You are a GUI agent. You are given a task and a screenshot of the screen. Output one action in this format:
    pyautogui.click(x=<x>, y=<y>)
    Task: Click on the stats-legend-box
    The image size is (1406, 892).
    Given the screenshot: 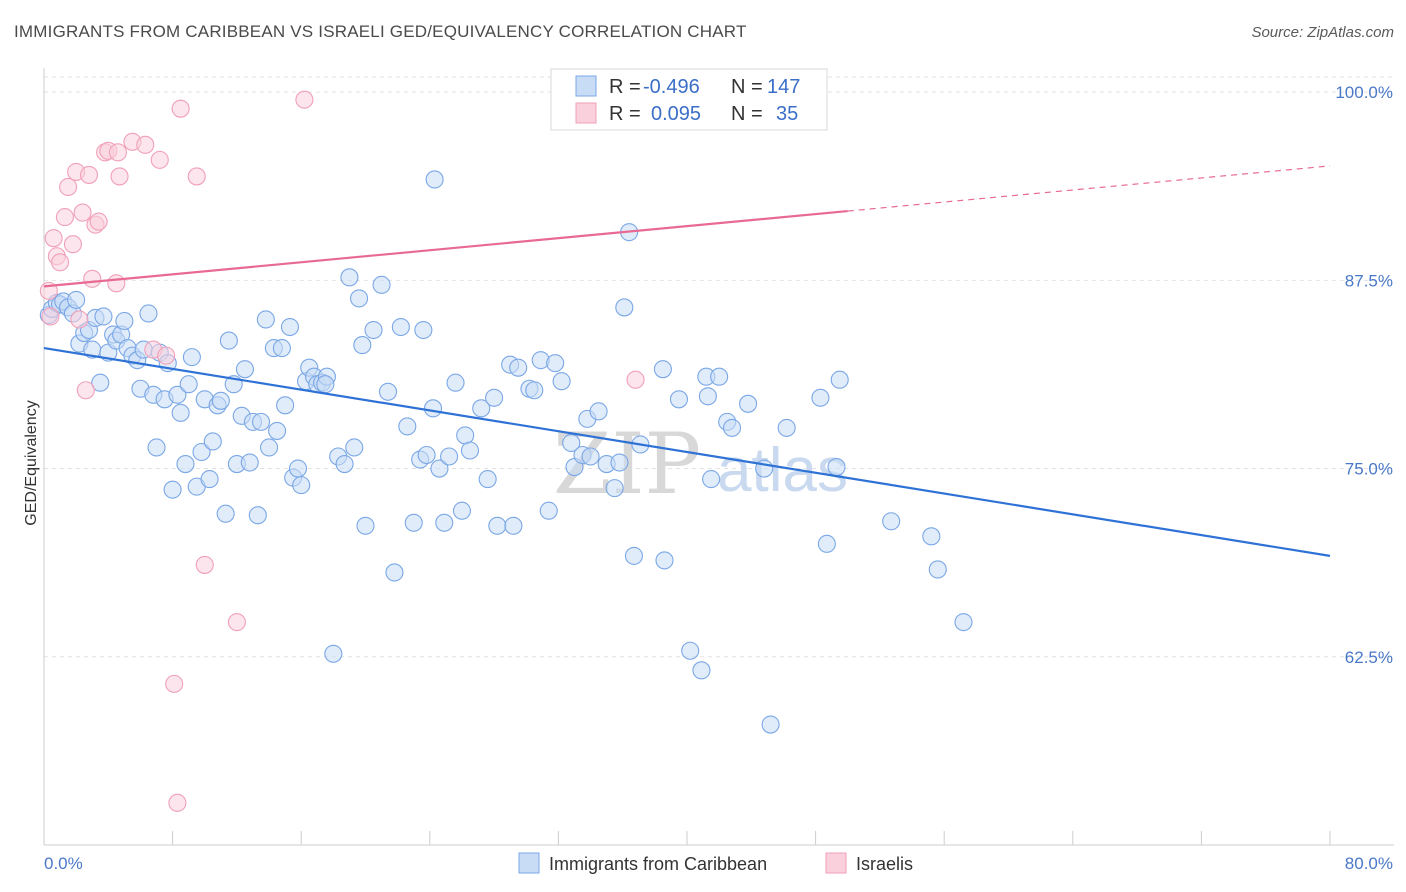 What is the action you would take?
    pyautogui.click(x=689, y=99)
    